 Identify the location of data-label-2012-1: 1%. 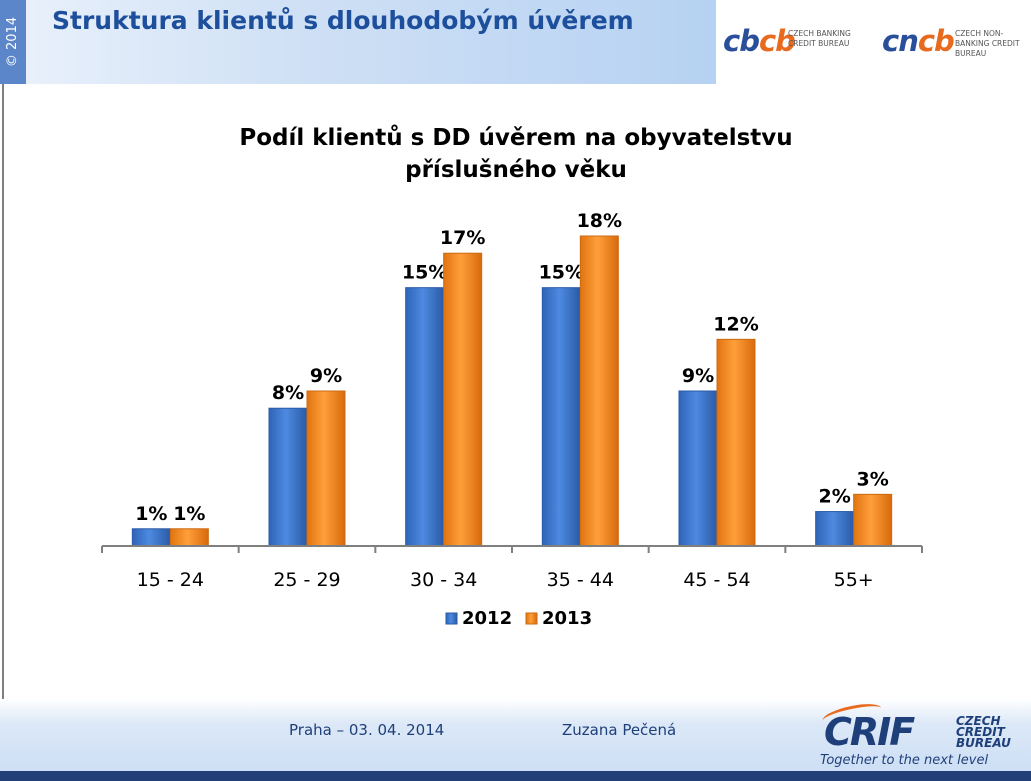
(151, 514).